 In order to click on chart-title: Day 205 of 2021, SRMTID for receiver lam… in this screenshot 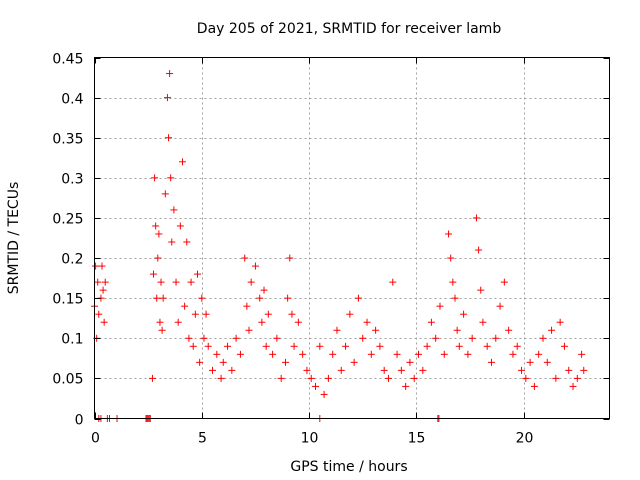, I will do `click(349, 29)`.